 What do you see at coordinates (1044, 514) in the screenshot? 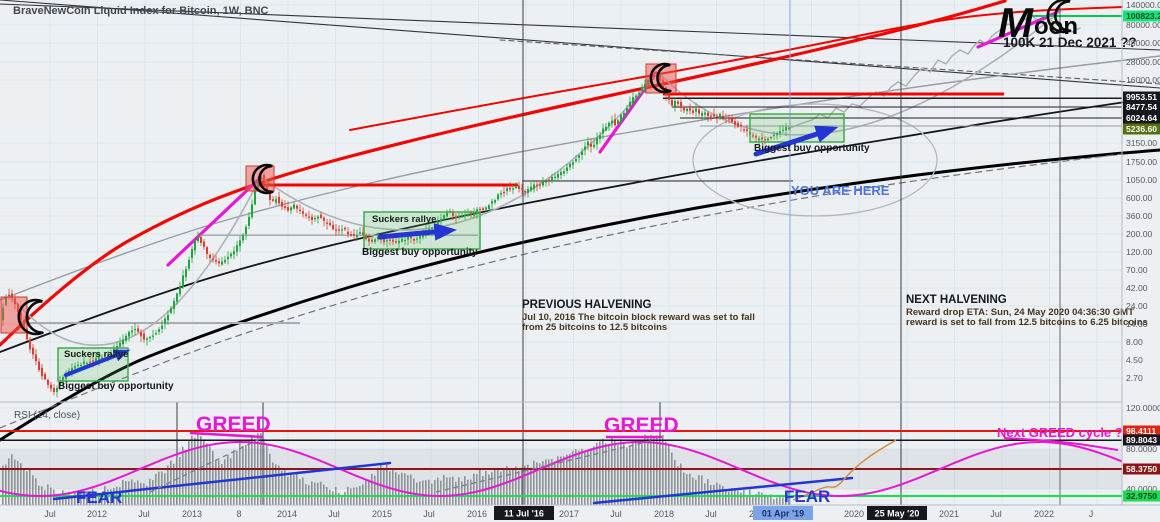
I see `time-axis-label: 2022` at bounding box center [1044, 514].